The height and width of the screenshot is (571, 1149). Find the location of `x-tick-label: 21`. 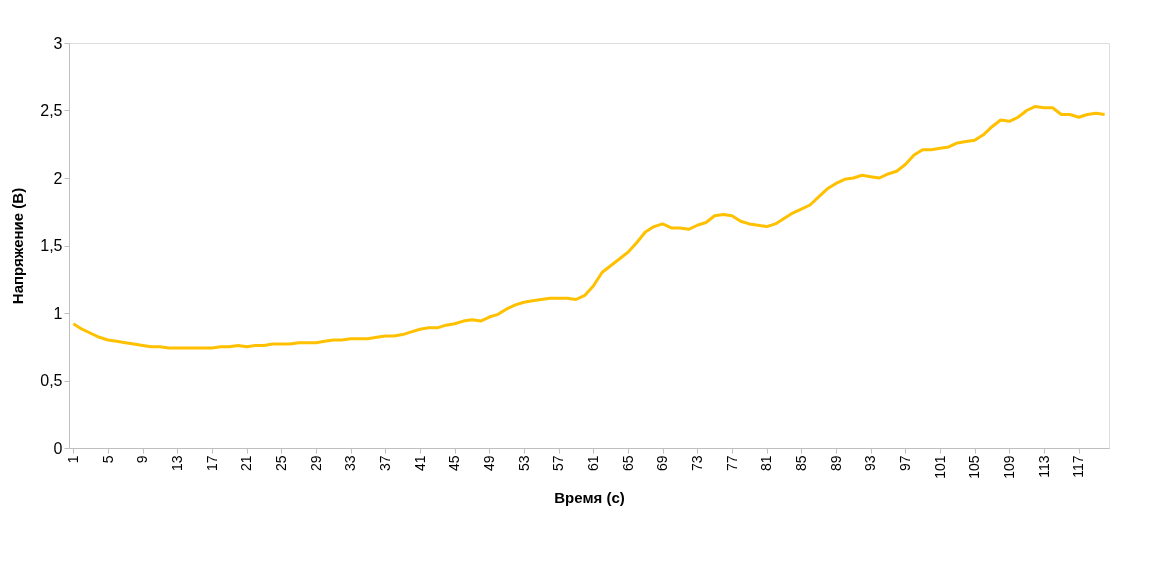

x-tick-label: 21 is located at coordinates (246, 463).